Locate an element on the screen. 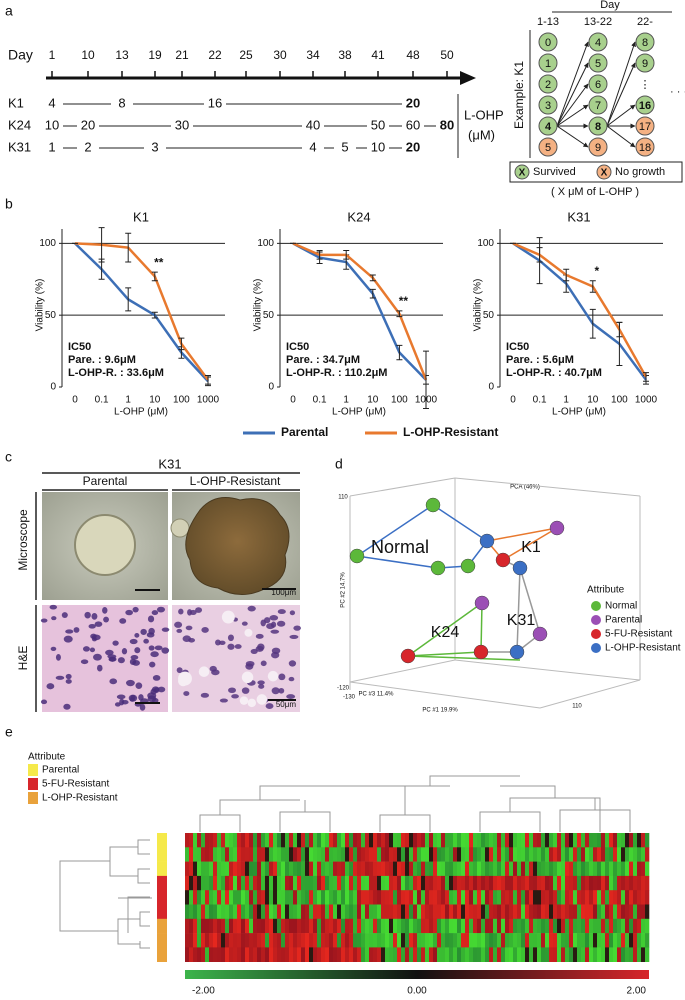  day-label: 19 is located at coordinates (155, 55).